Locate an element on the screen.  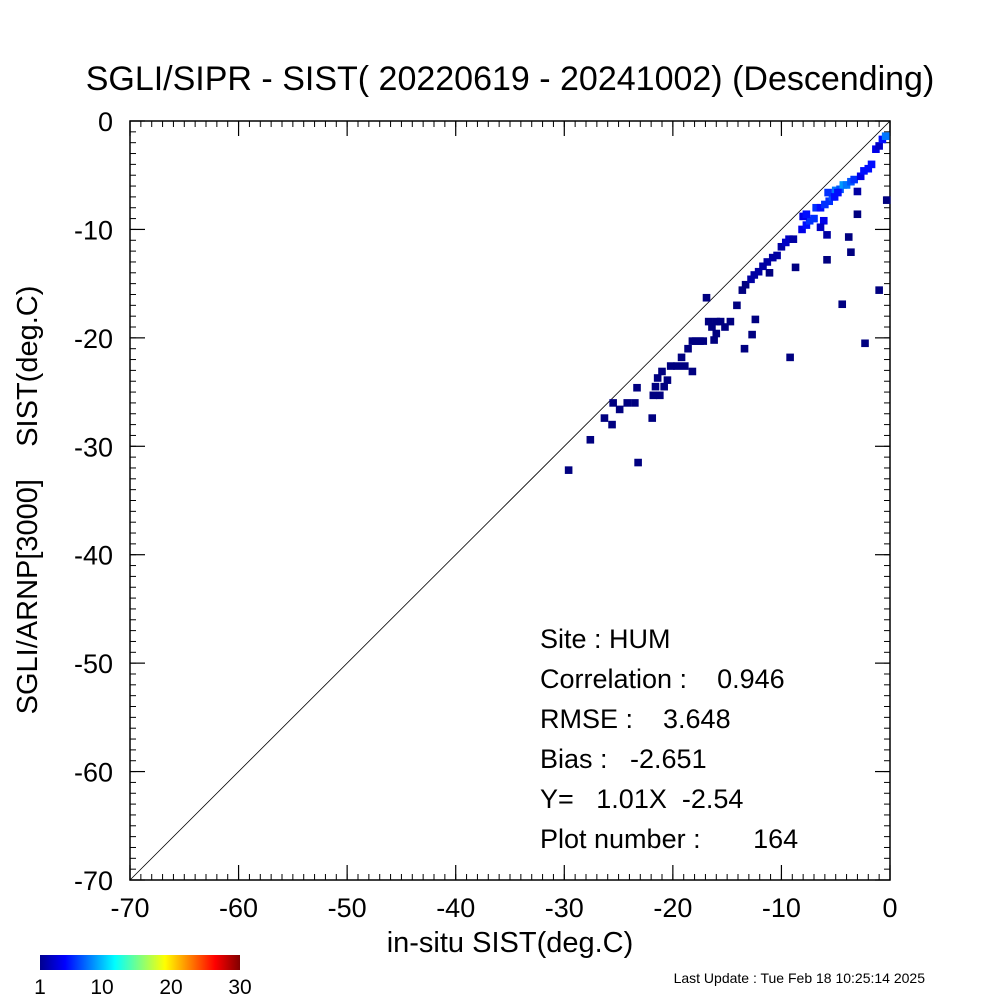
x-tick-label: -10 is located at coordinates (781, 908).